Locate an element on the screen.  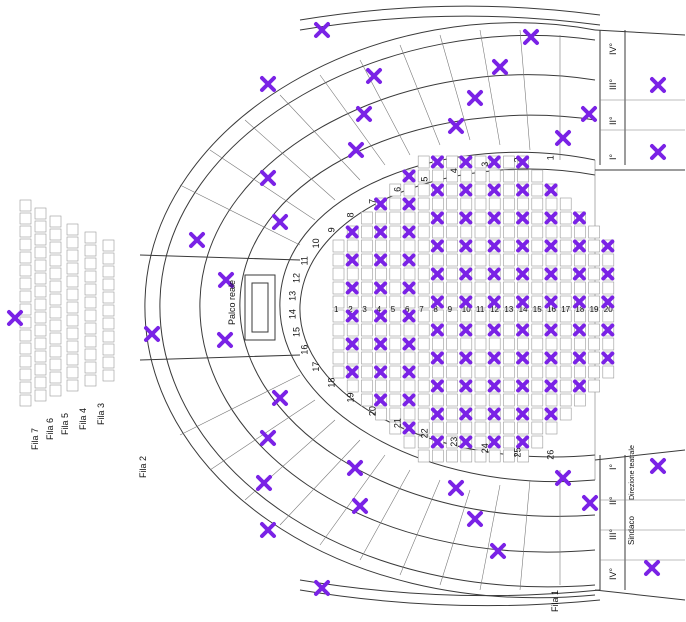
label-sindaco: Sindaco is located at coordinates (631, 530).